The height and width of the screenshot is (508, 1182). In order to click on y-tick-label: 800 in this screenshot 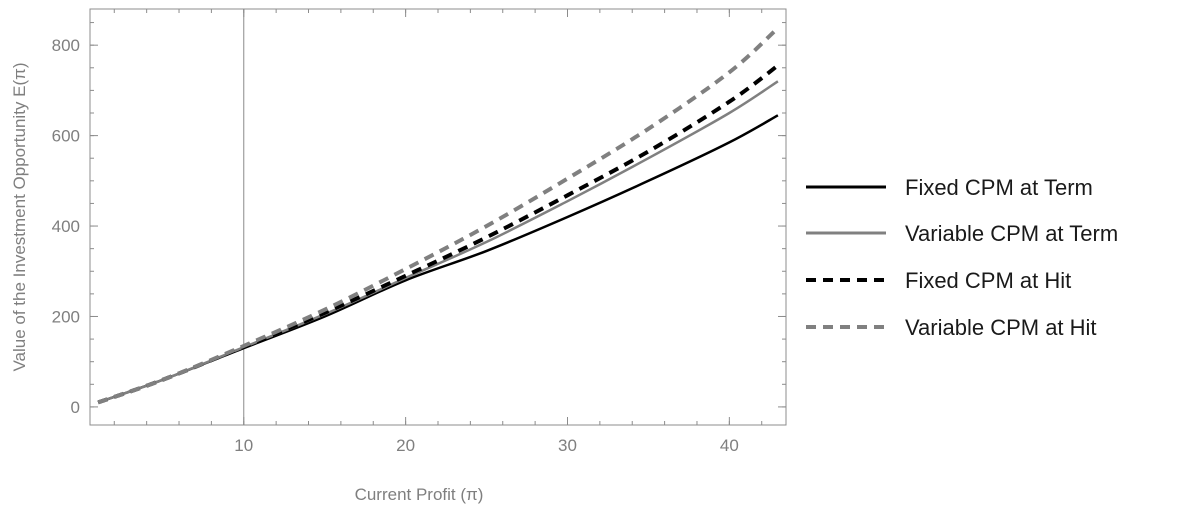, I will do `click(66, 45)`.